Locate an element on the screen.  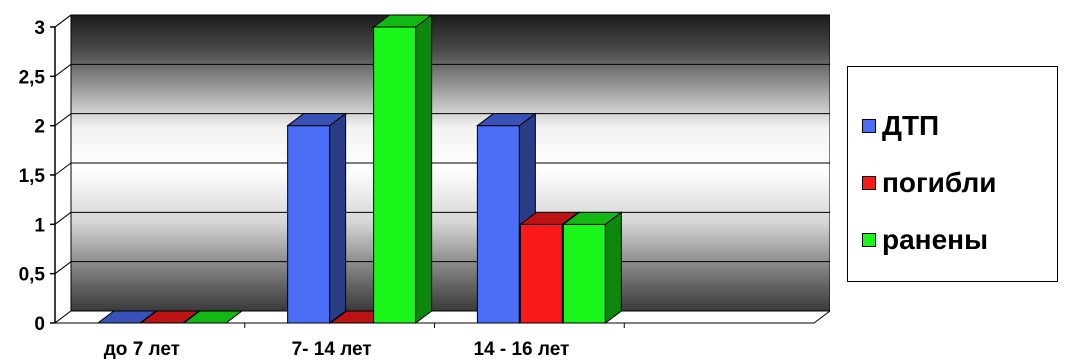
x-tick-label: до 7 лет is located at coordinates (142, 349).